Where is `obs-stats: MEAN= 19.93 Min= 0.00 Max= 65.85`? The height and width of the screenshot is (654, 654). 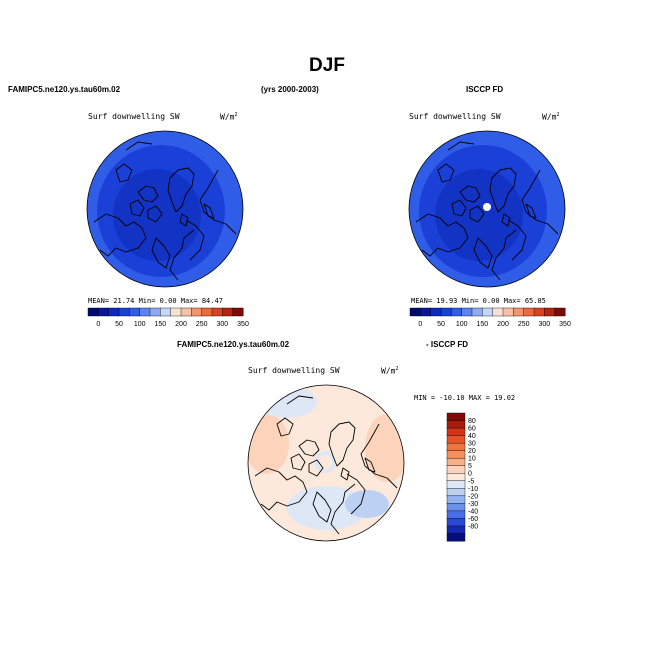
obs-stats: MEAN= 19.93 Min= 0.00 Max= 65.85 is located at coordinates (478, 301).